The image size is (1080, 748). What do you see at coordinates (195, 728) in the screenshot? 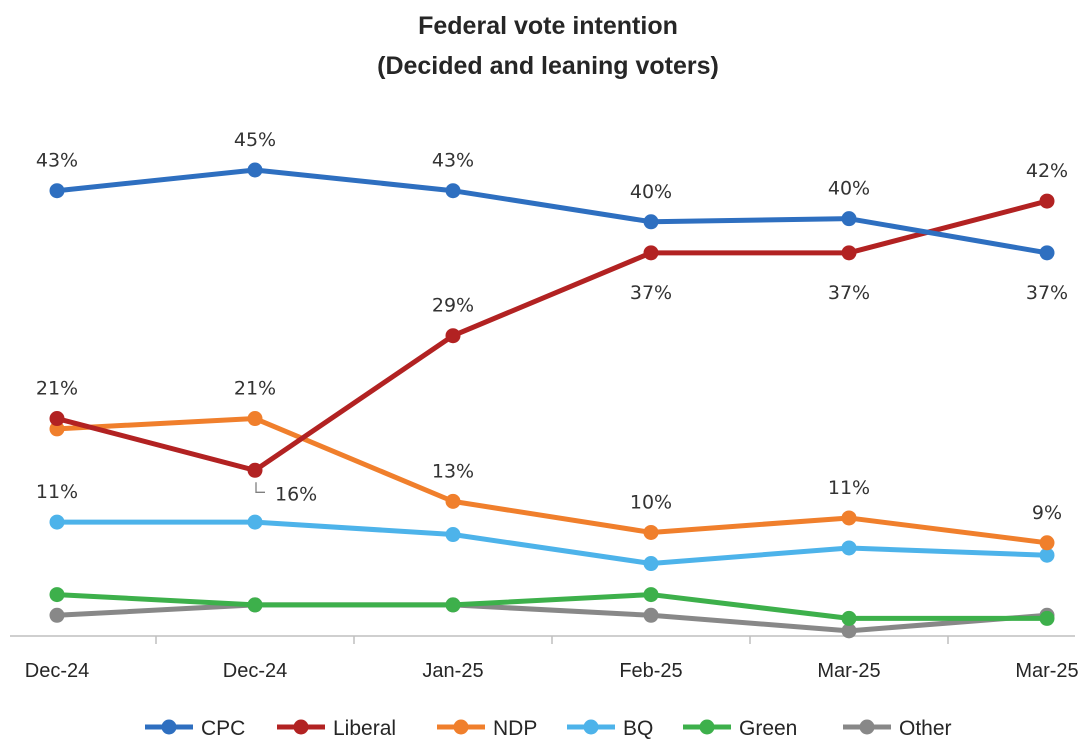
I see `legend-item-cpc: CPC` at bounding box center [195, 728].